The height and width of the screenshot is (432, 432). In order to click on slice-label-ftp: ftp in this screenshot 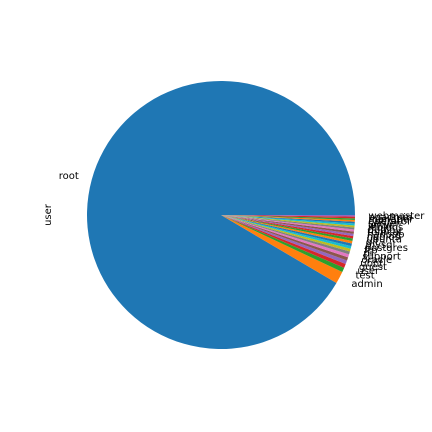, I will do `click(371, 251)`.